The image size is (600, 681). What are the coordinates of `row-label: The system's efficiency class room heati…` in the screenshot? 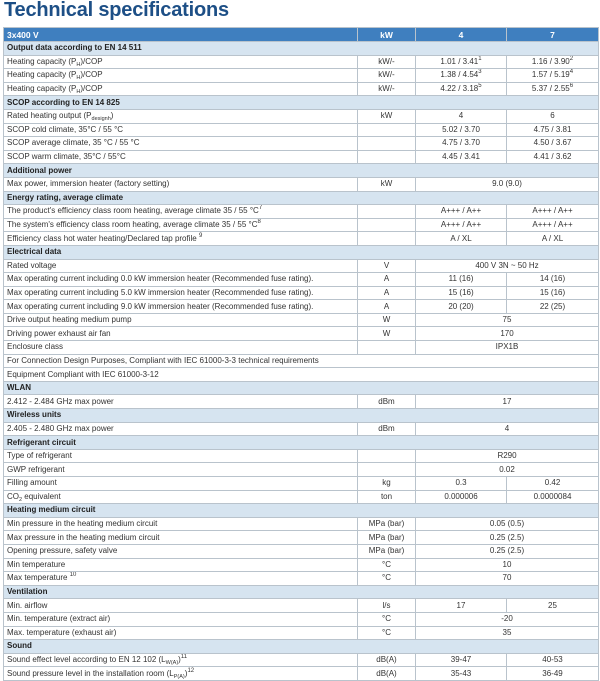 It's located at (180, 225).